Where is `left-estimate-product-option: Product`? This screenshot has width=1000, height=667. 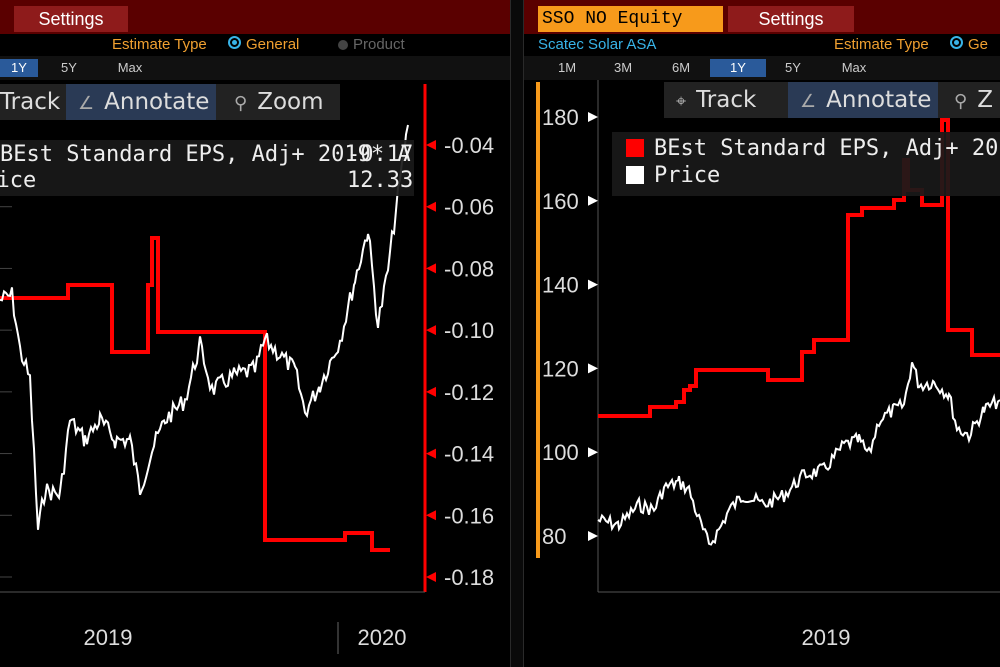
left-estimate-product-option: Product is located at coordinates (367, 45).